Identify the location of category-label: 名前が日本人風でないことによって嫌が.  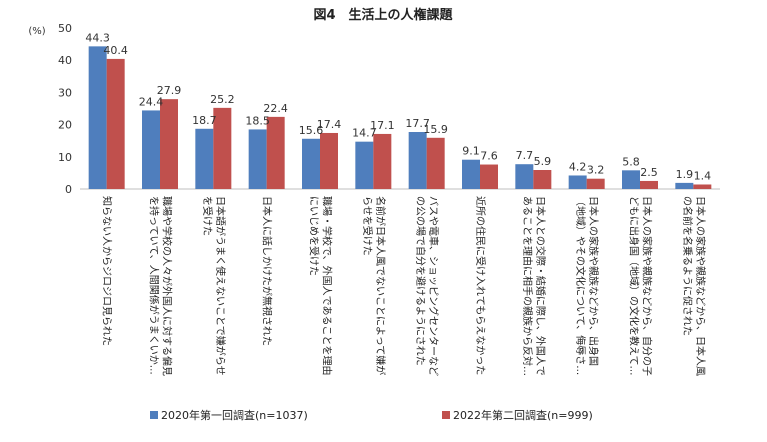
(380, 285).